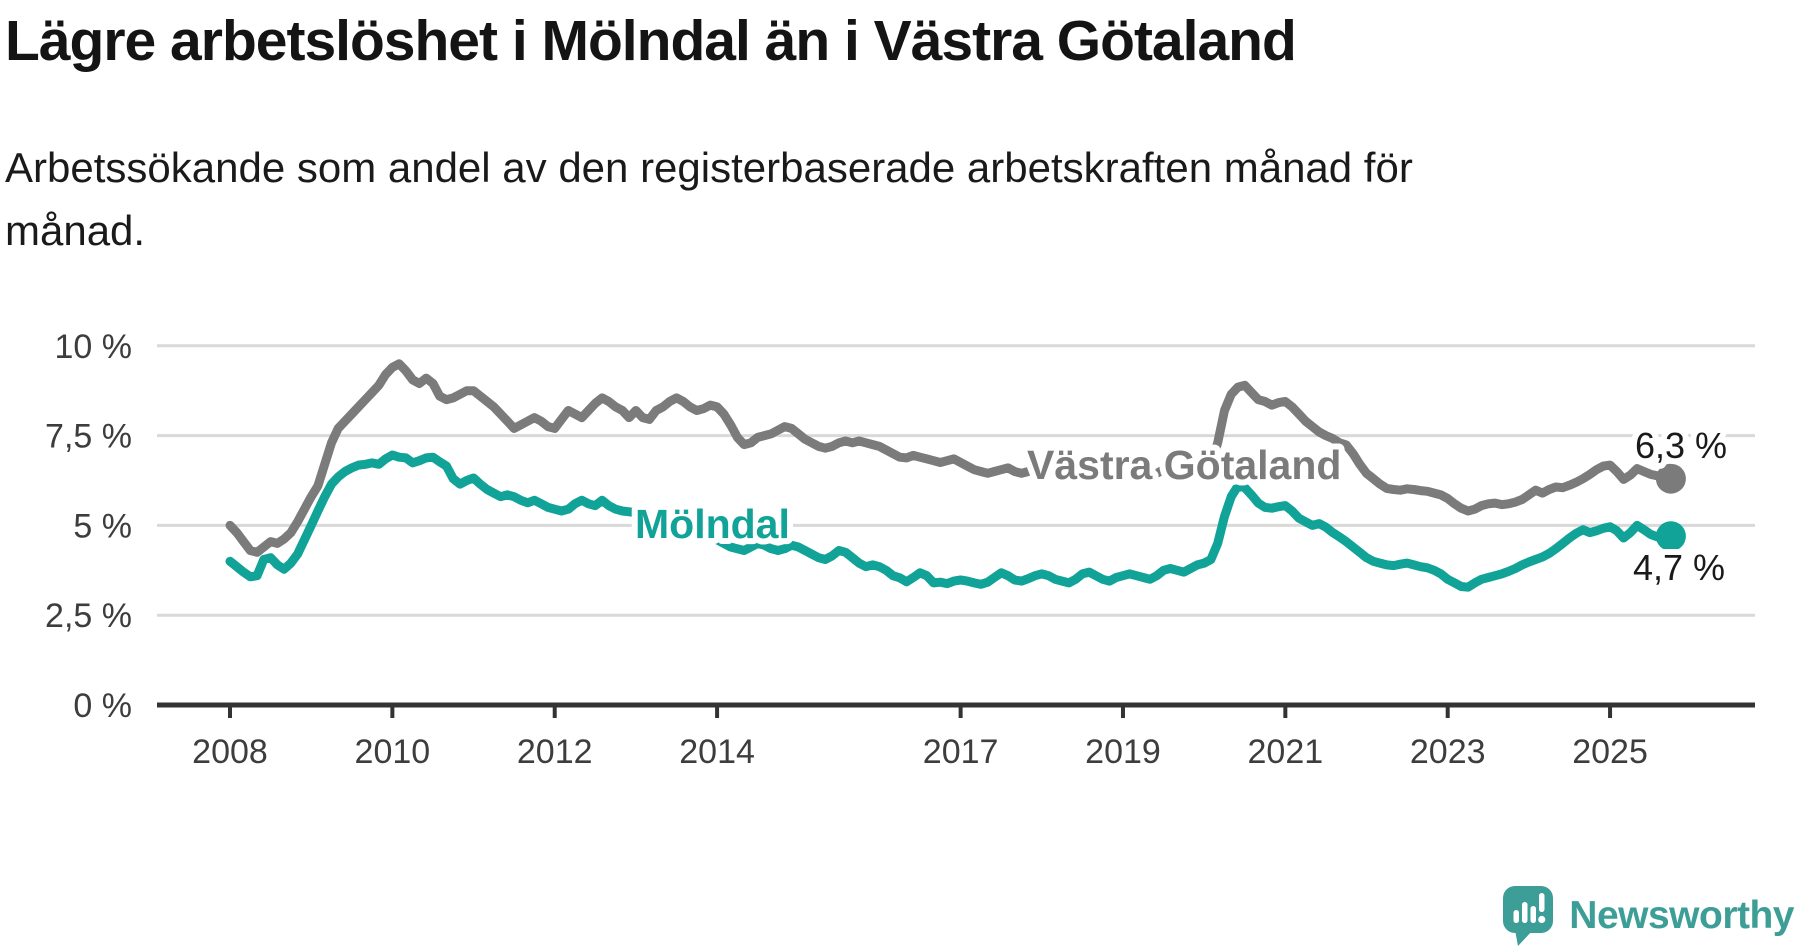 The width and height of the screenshot is (1800, 948). I want to click on end-dot-vastra-gotaland, so click(1670, 478).